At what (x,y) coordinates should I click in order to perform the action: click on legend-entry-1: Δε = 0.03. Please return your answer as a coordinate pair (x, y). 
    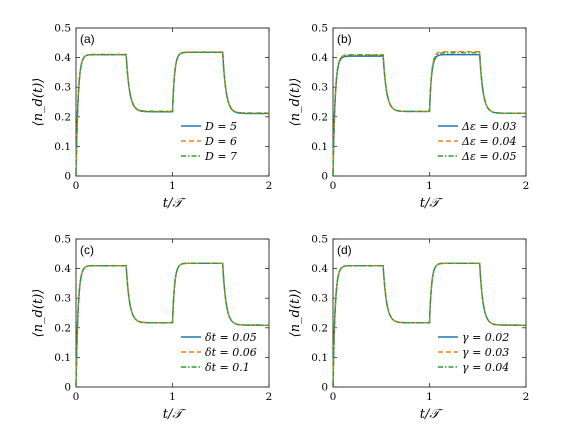
    Looking at the image, I should click on (489, 126).